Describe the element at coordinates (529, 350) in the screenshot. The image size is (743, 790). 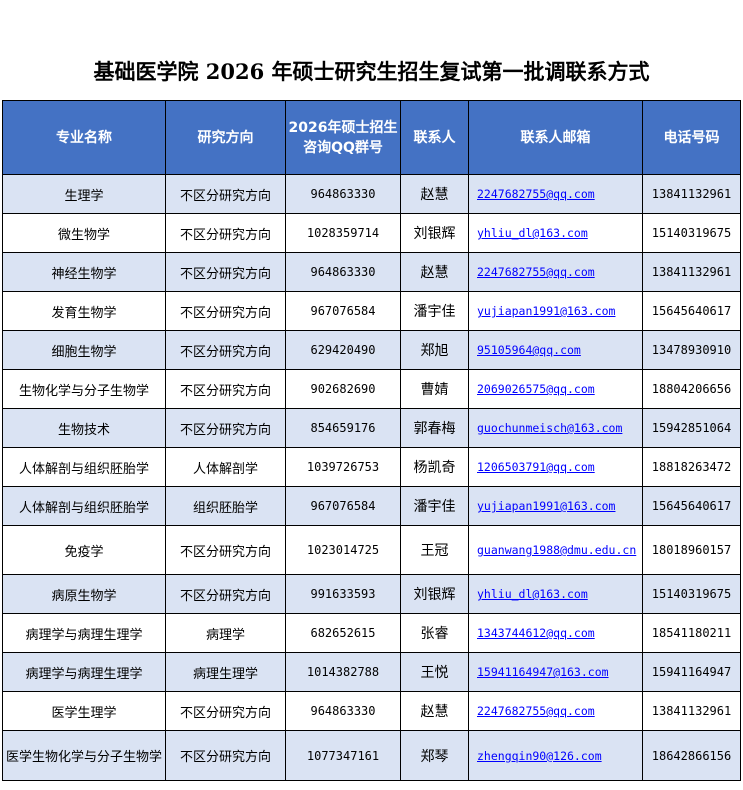
I see `email-link: 95105964@qq.com` at that location.